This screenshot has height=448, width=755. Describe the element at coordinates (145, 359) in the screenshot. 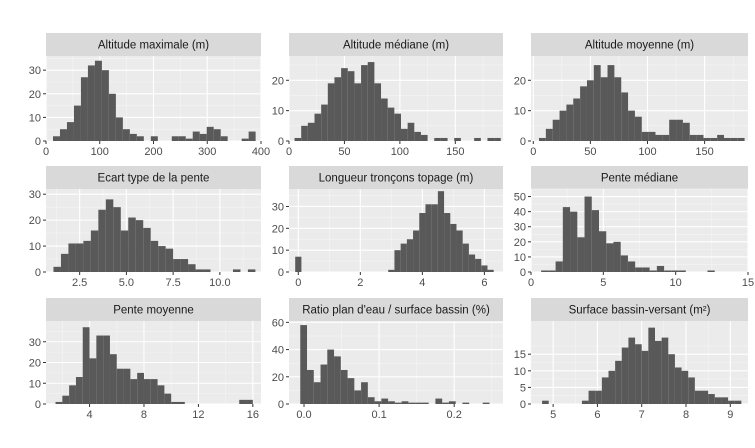

I see `histogram-panel-7: Pente moyenne 4 8 12 16 0 10 20 30` at that location.